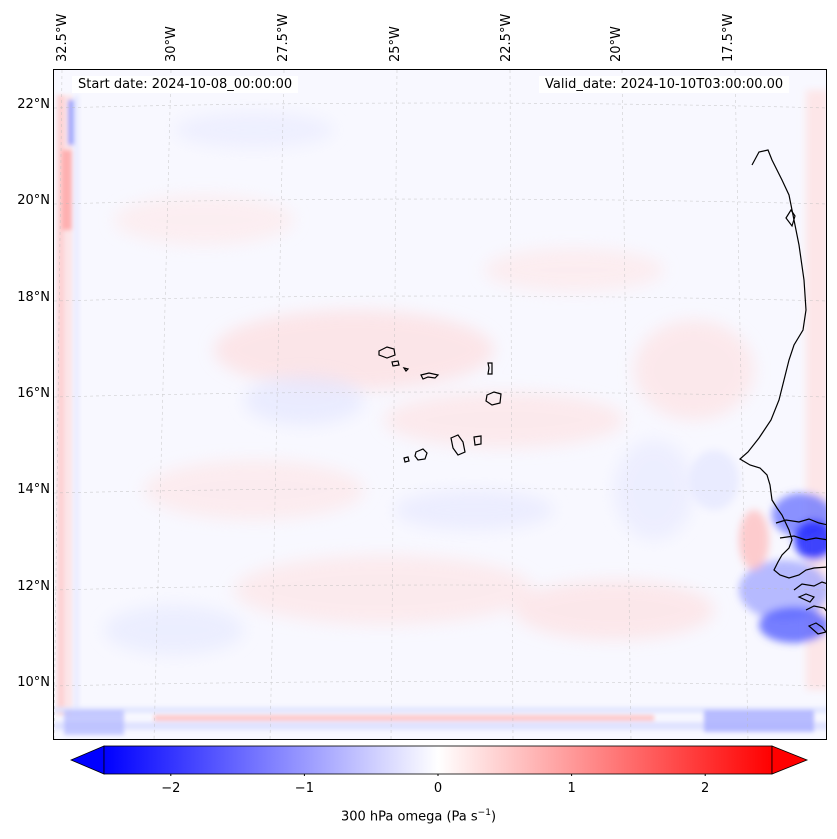 Image resolution: width=837 pixels, height=839 pixels. I want to click on lon-label-32-5w: 32.5°W, so click(62, 37).